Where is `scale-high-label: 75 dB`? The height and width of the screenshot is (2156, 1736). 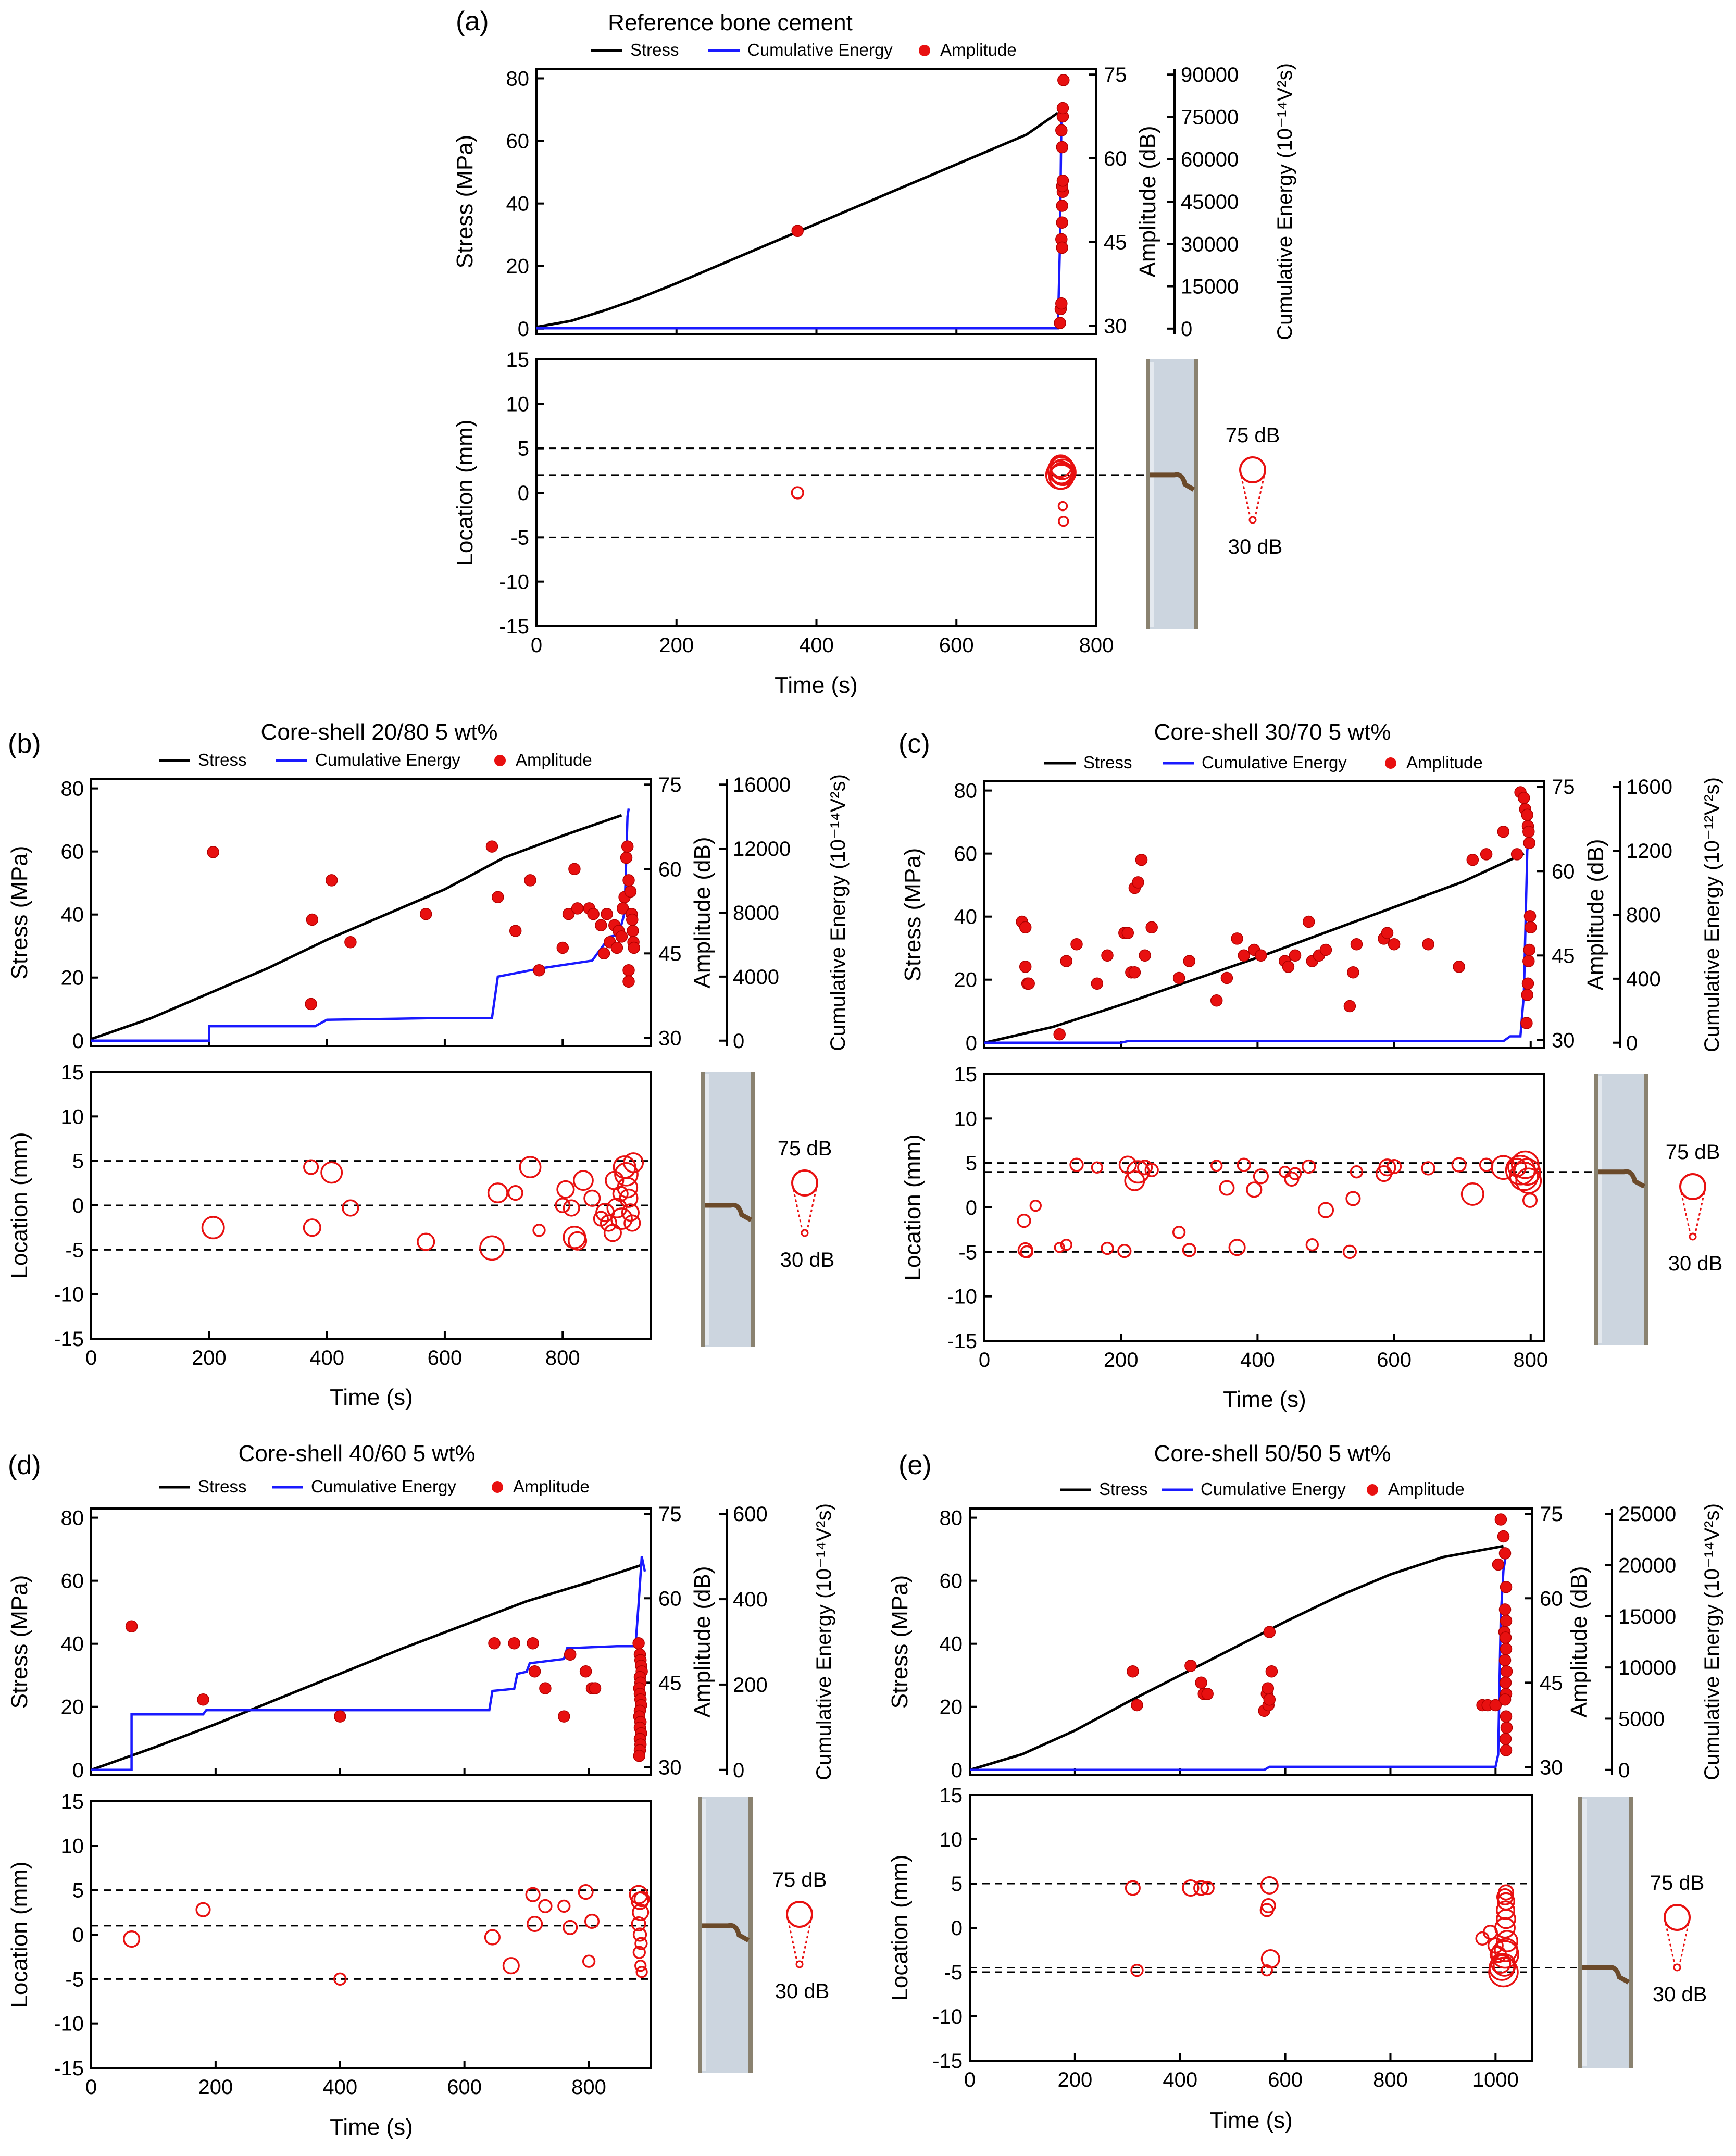
scale-high-label: 75 dB is located at coordinates (800, 1879).